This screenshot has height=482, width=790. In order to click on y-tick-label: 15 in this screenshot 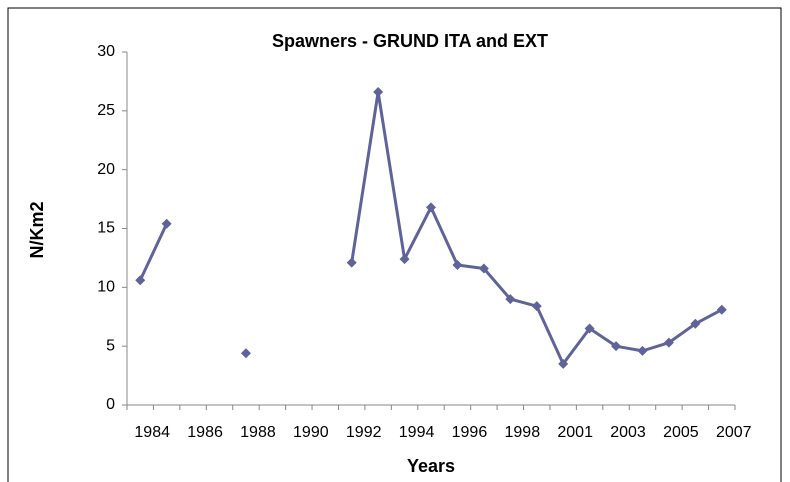, I will do `click(106, 228)`.